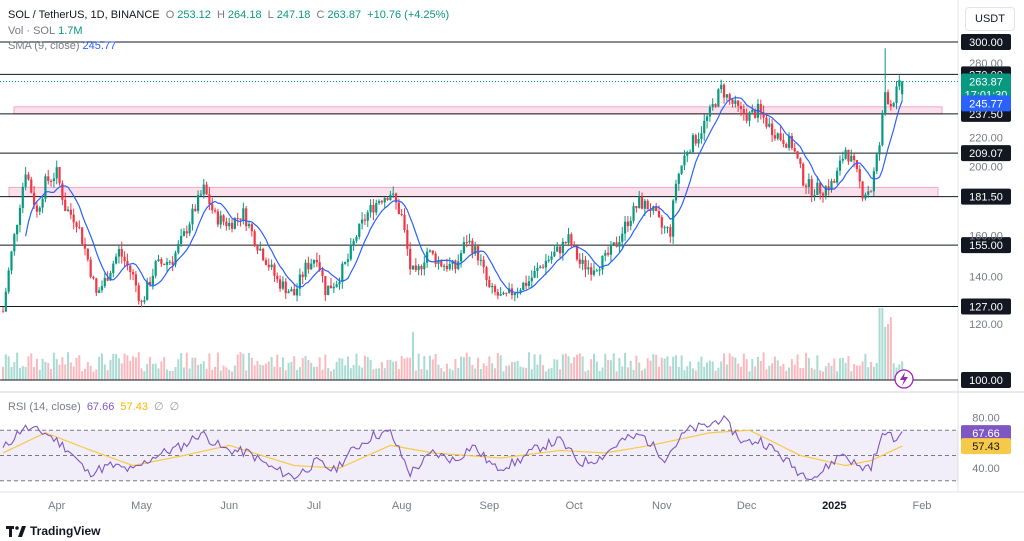 The width and height of the screenshot is (1024, 541). I want to click on currency-button: USDT, so click(990, 19).